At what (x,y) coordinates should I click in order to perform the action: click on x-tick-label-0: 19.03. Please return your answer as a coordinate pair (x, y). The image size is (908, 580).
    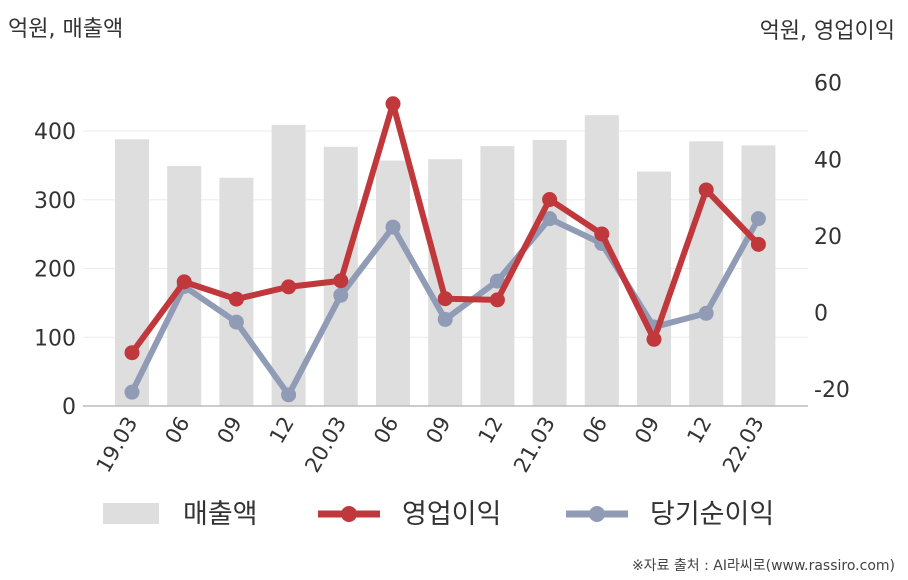
    Looking at the image, I should click on (116, 445).